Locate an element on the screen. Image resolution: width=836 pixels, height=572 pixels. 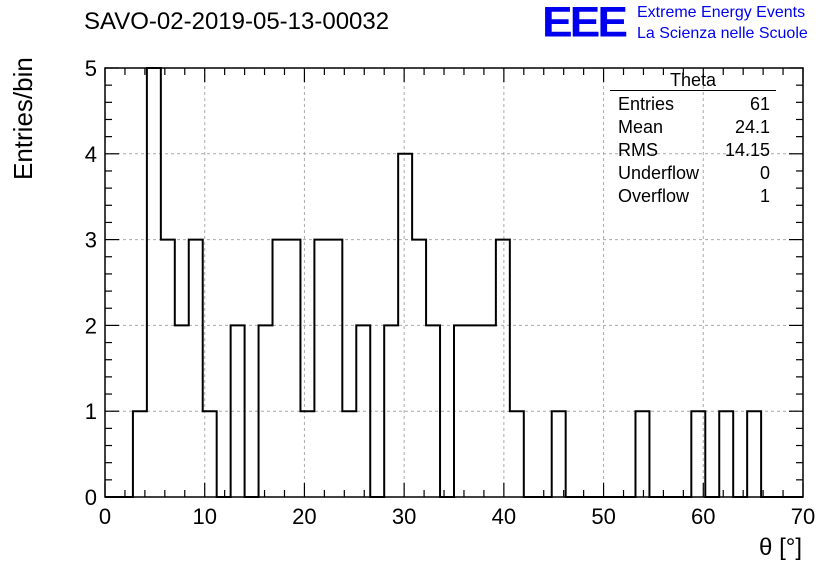
stats-value: 0 is located at coordinates (764, 173).